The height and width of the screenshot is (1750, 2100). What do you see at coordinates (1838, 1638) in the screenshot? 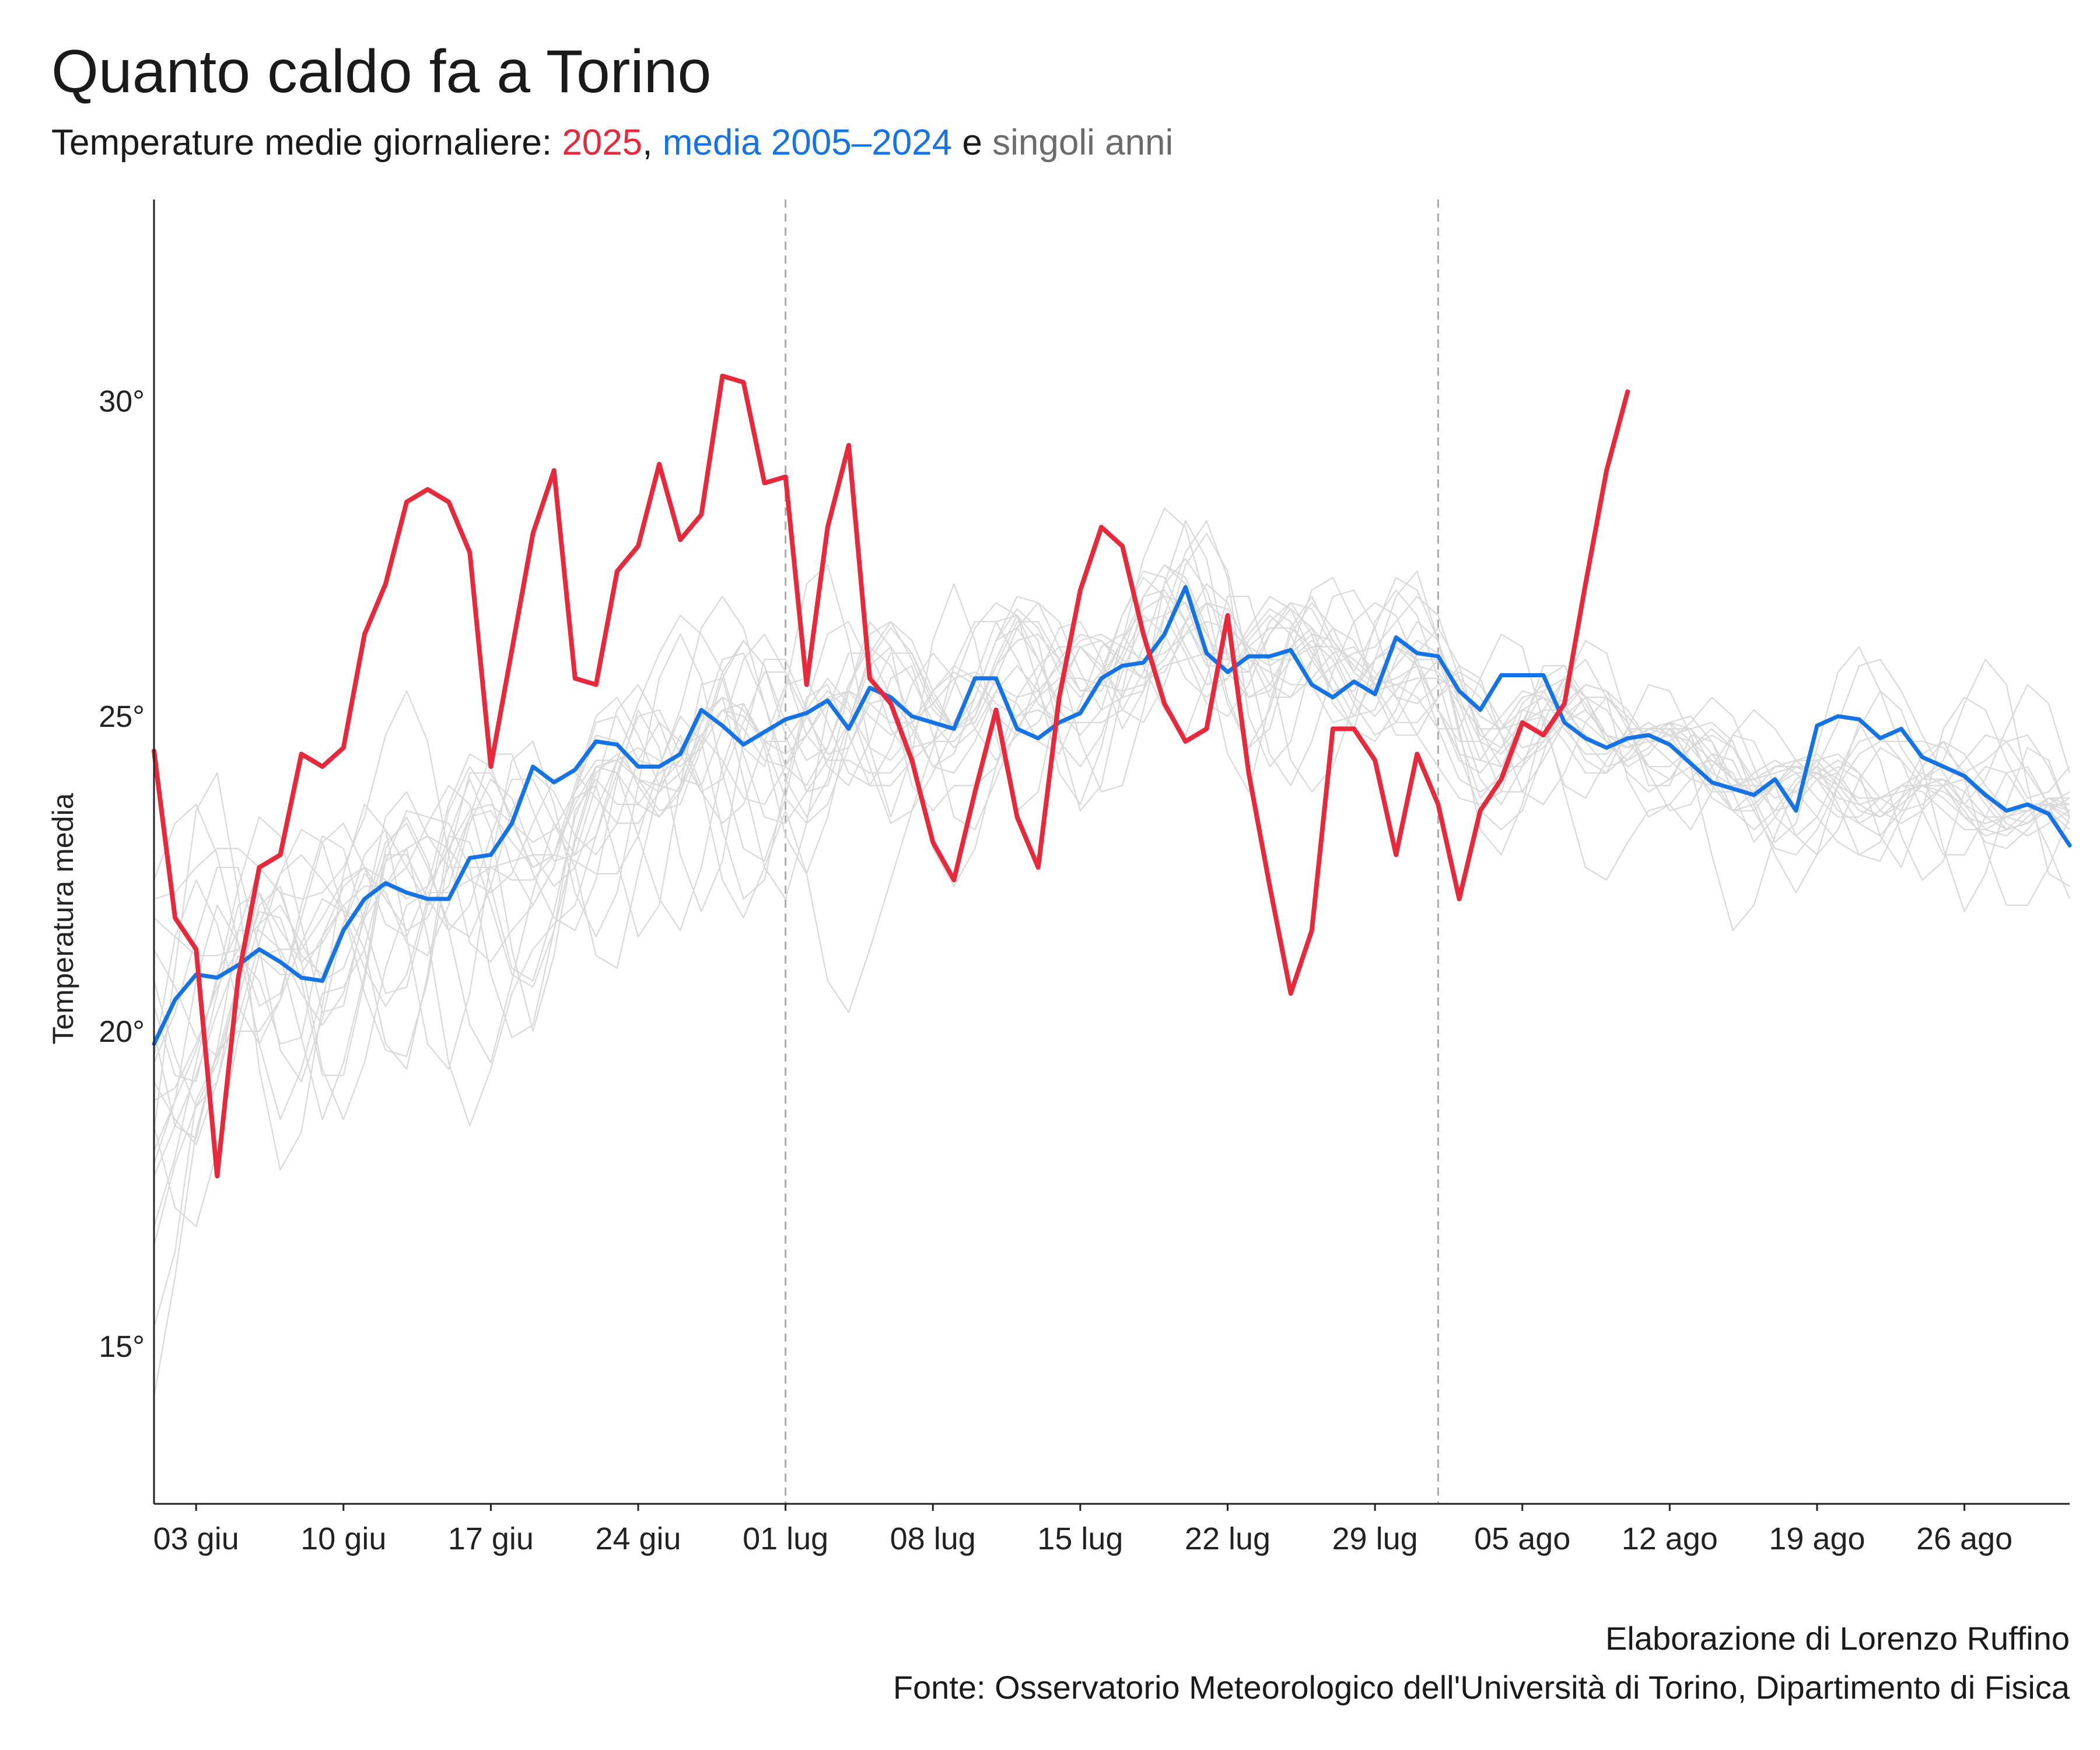
I see `credits-author: Elaborazione di Lorenzo Ruffino` at bounding box center [1838, 1638].